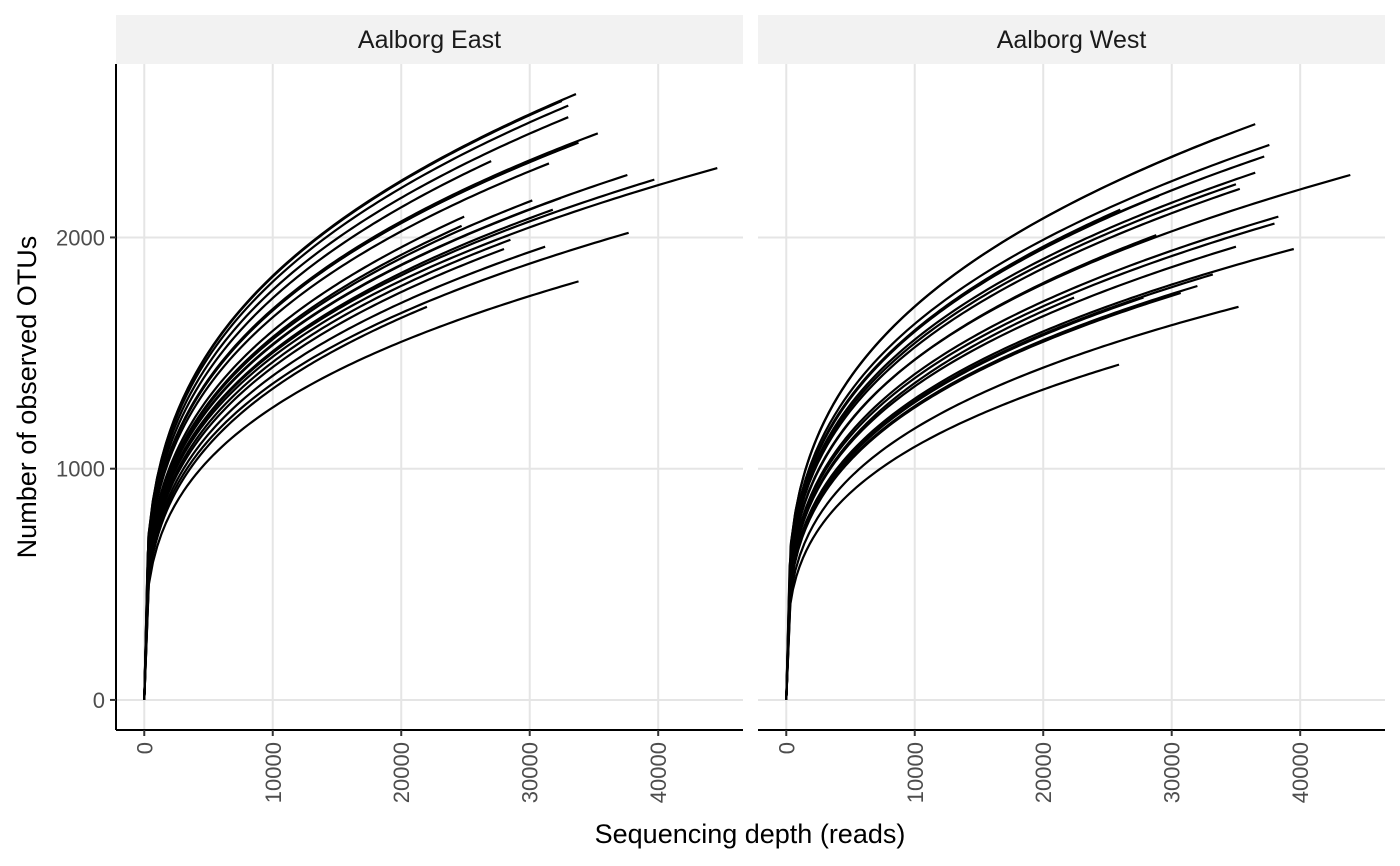  I want to click on y-ticks: 0 1000 2000, so click(86, 469).